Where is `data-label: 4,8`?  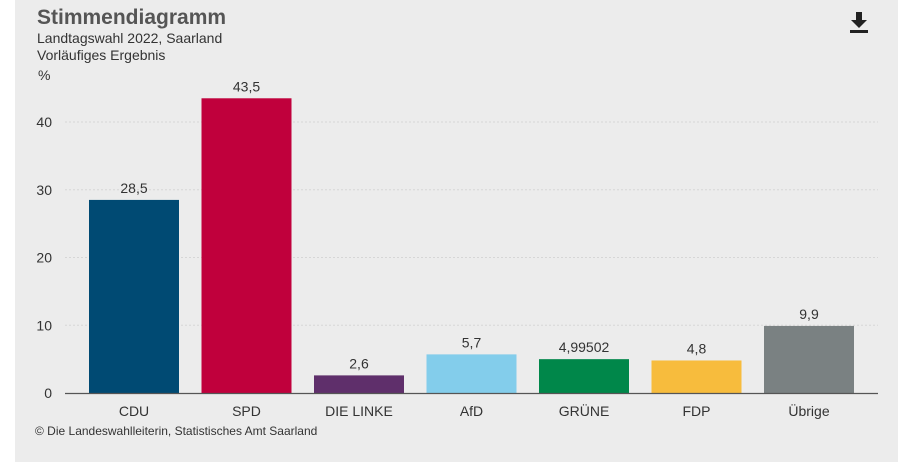
data-label: 4,8 is located at coordinates (697, 348).